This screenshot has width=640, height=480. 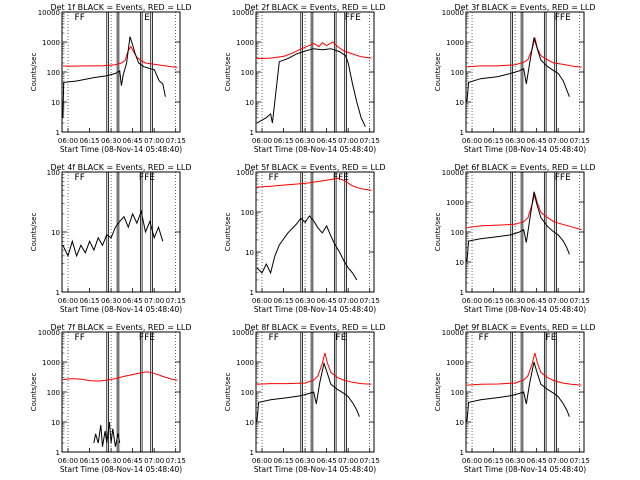 I want to click on panel-title: Det 5f BLACK = Events, RED = LLD, so click(x=314, y=167).